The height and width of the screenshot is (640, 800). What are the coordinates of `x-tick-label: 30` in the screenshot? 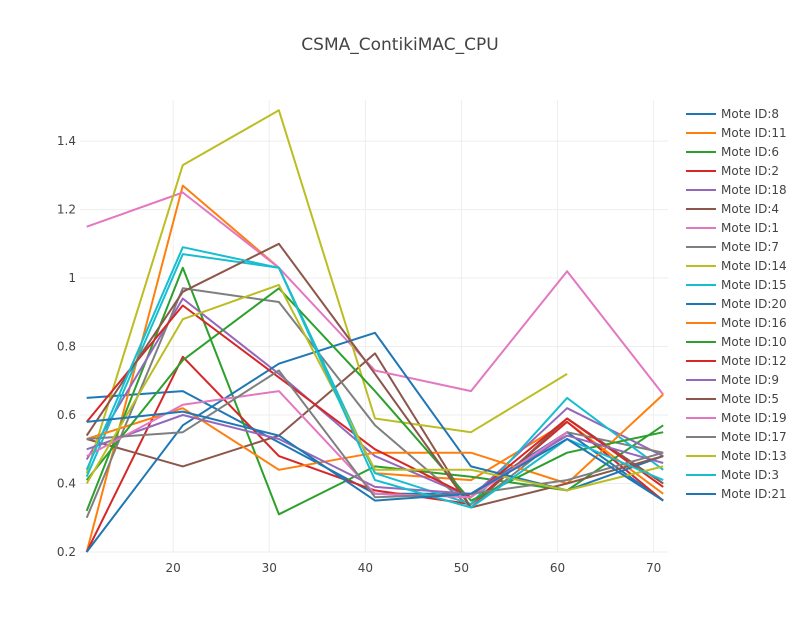 It's located at (269, 568).